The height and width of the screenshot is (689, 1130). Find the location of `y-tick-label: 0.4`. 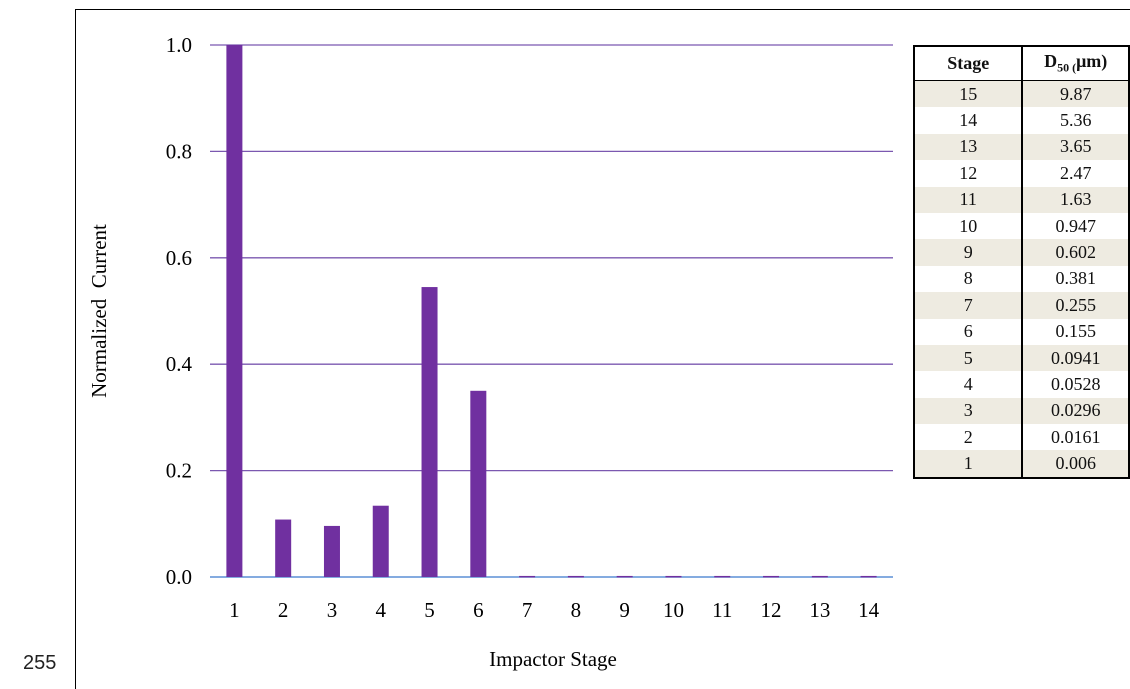

y-tick-label: 0.4 is located at coordinates (179, 364).